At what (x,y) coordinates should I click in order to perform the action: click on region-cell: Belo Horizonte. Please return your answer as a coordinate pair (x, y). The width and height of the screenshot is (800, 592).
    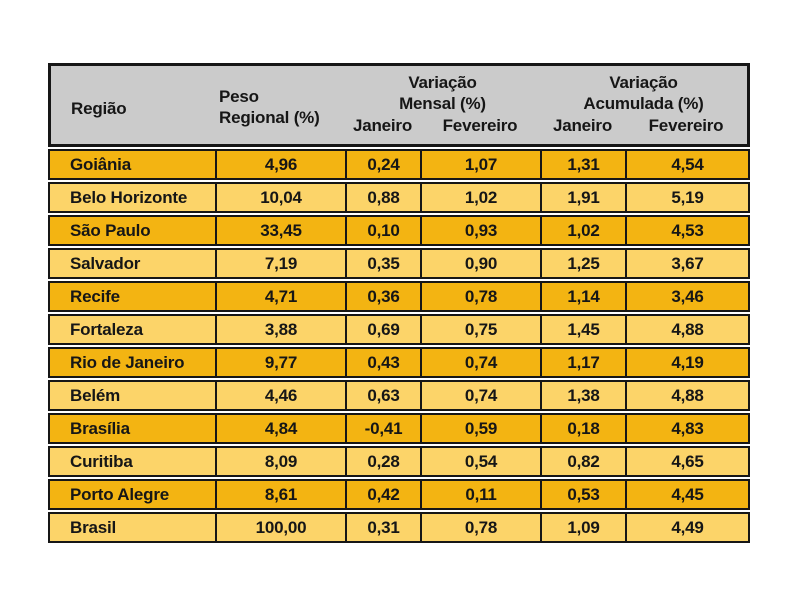
    Looking at the image, I should click on (129, 197).